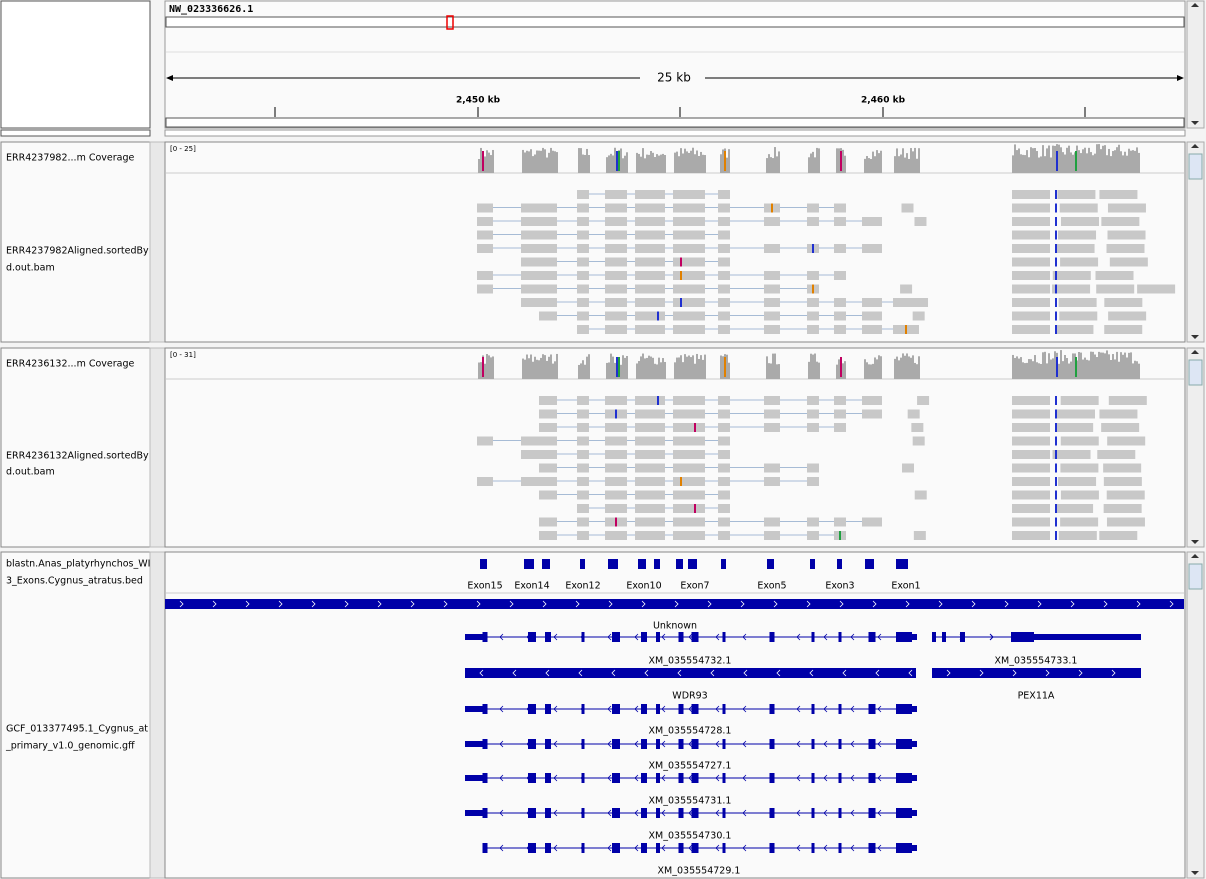 Image resolution: width=1206 pixels, height=879 pixels. What do you see at coordinates (675, 626) in the screenshot?
I see `gene-label: Unknown` at bounding box center [675, 626].